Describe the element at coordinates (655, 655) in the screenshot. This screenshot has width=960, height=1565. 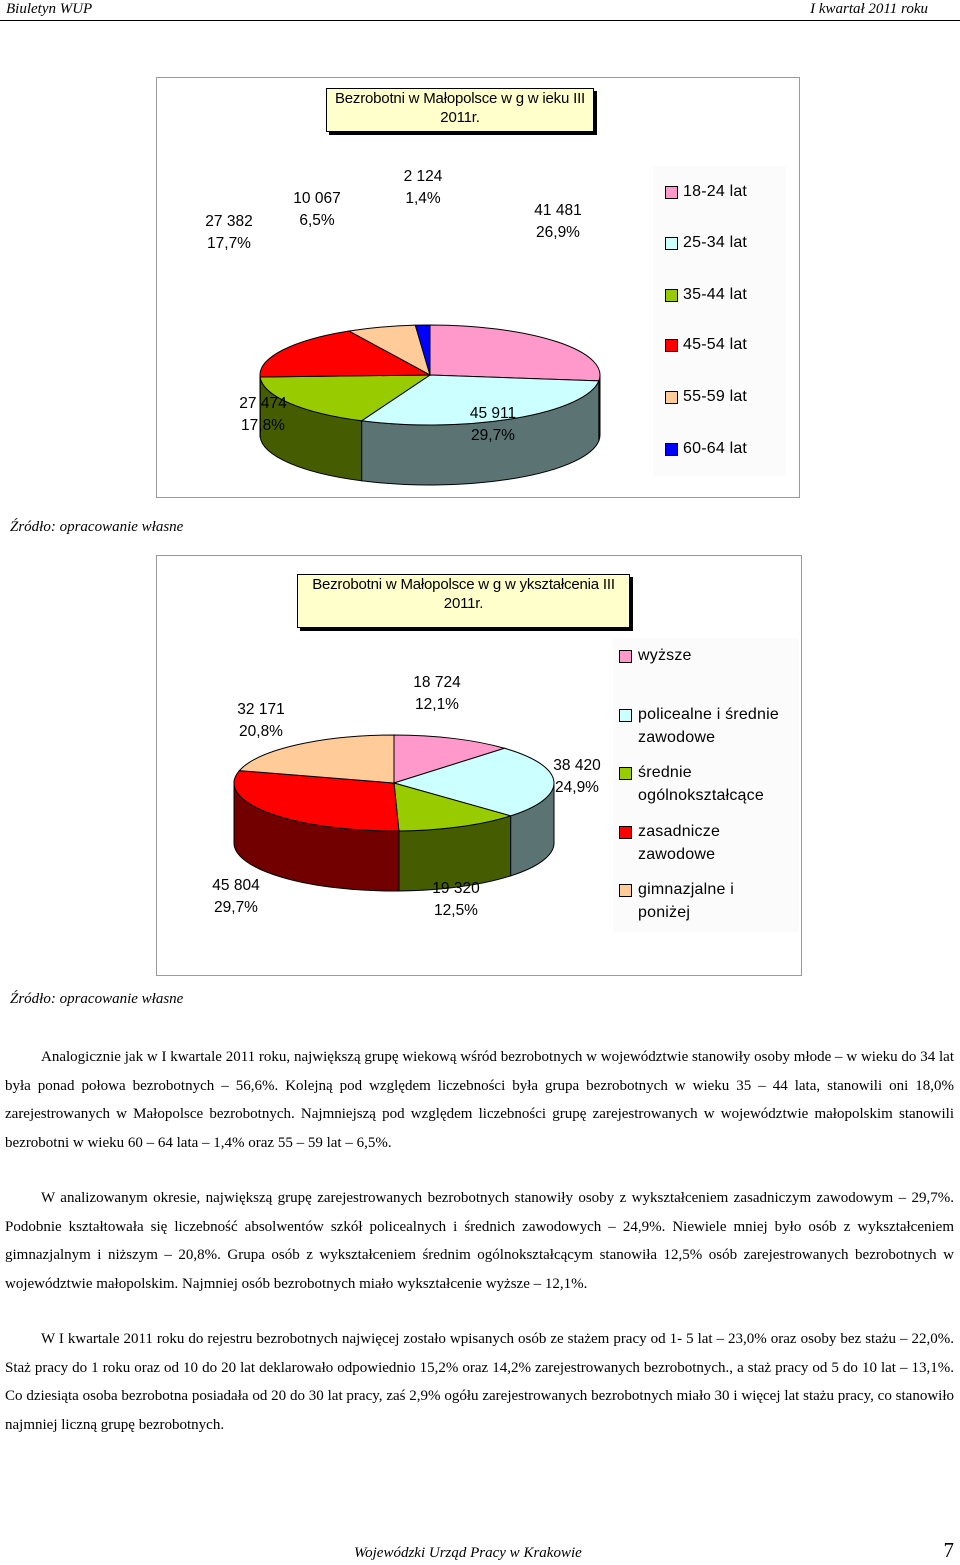
I see `legend-item: wyższe` at that location.